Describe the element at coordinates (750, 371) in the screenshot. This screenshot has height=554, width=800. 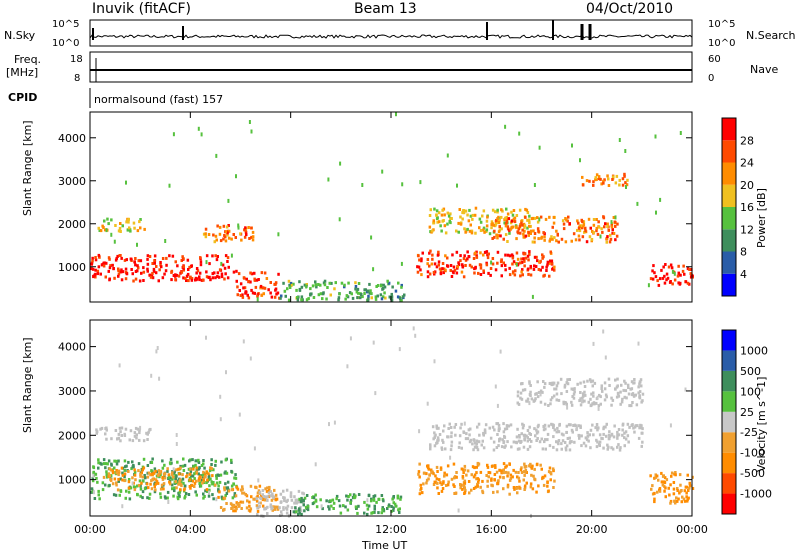
I see `colorbar-tick-label: 500` at that location.